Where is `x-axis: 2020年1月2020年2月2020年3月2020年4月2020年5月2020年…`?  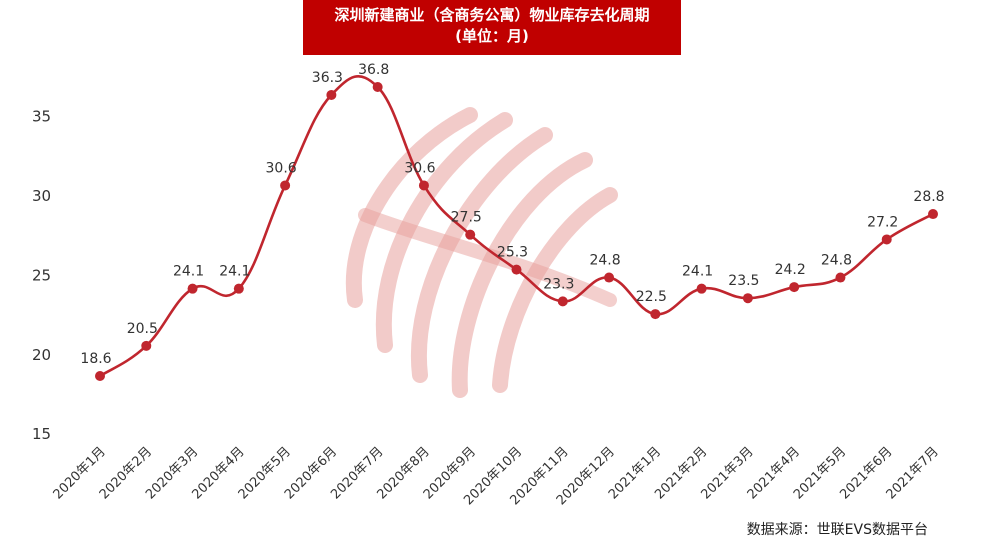
x-axis: 2020年1月2020年2月2020年3月2020年4月2020年5月2020年… is located at coordinates (496, 476).